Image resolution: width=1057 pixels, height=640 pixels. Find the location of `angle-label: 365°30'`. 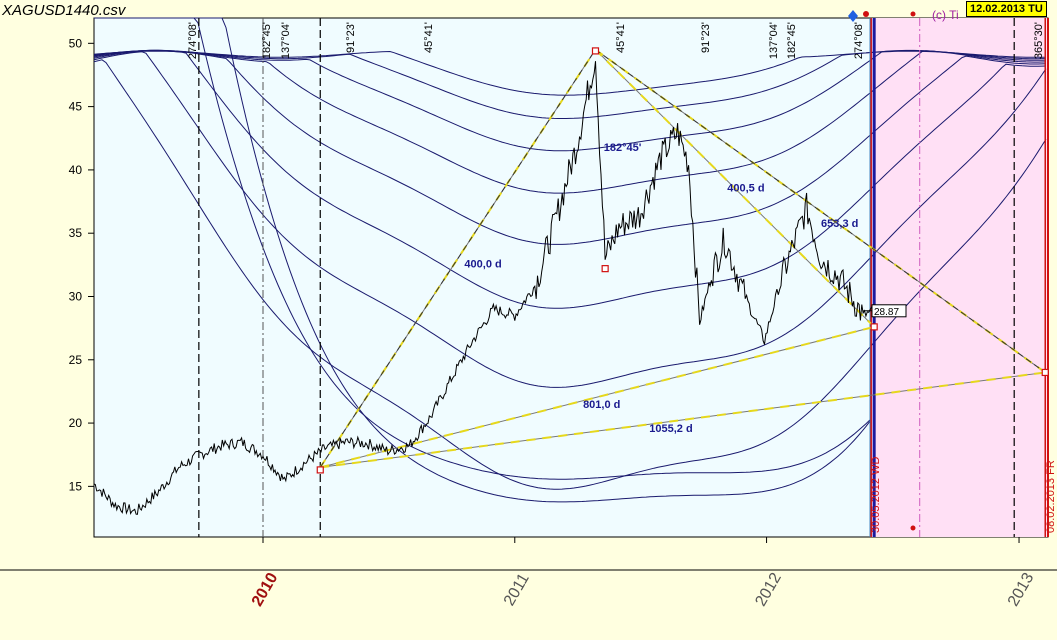

angle-label: 365°30' is located at coordinates (1039, 40).